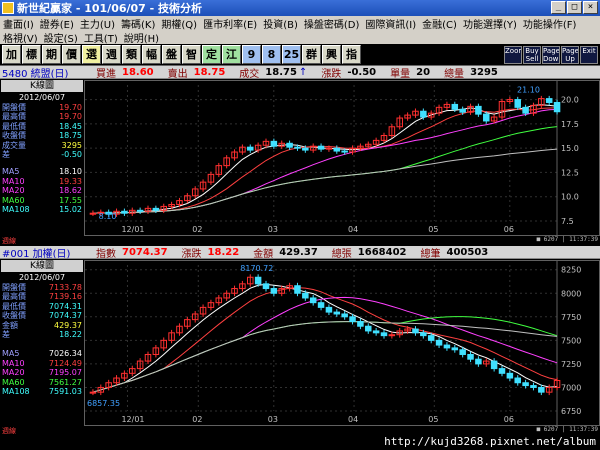 Image resolution: width=600 pixels, height=450 pixels. I want to click on menu-item-menu1-9: 金融(C), so click(439, 25).